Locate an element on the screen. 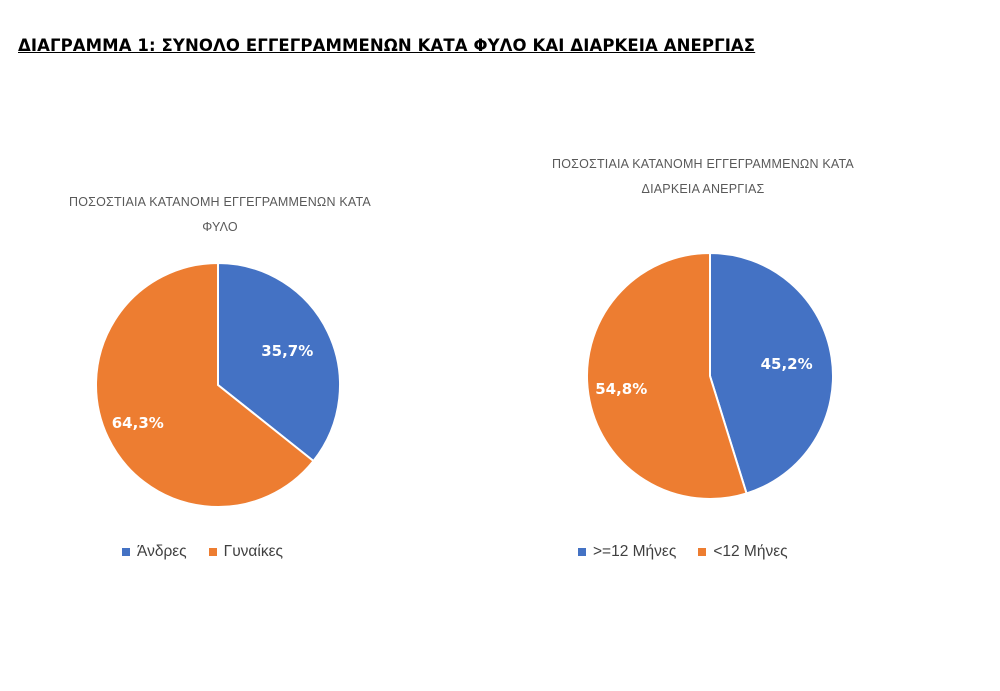  gender-legend: Άνδρες Γυναίκες is located at coordinates (202, 552).